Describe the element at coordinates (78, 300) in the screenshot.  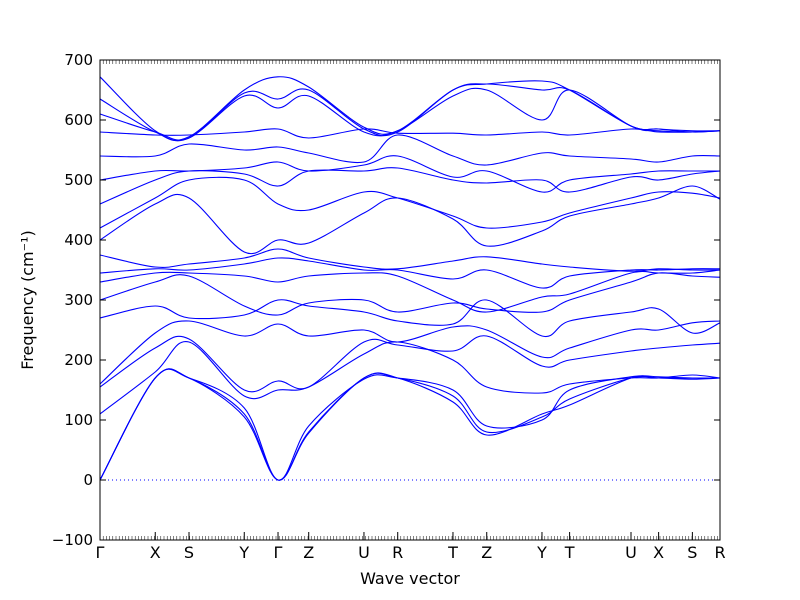
I see `y-tick-label: 300` at that location.